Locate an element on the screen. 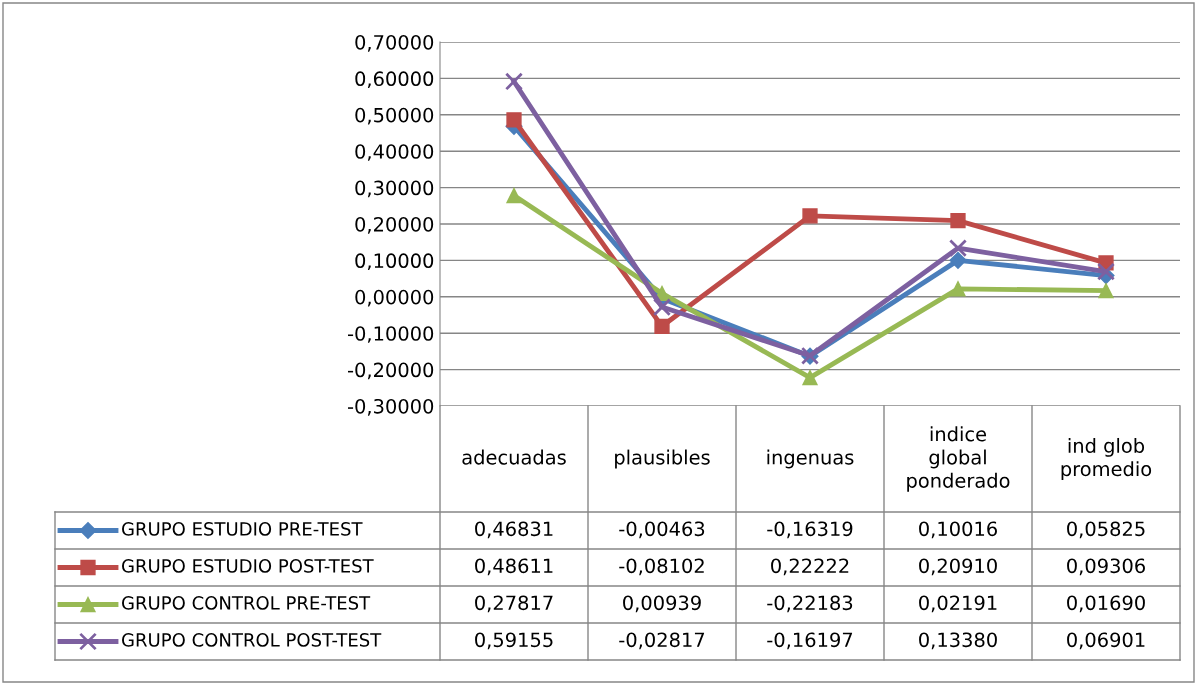 The width and height of the screenshot is (1197, 685). legend-label: GRUPO CONTROL PRE-TEST is located at coordinates (246, 603).